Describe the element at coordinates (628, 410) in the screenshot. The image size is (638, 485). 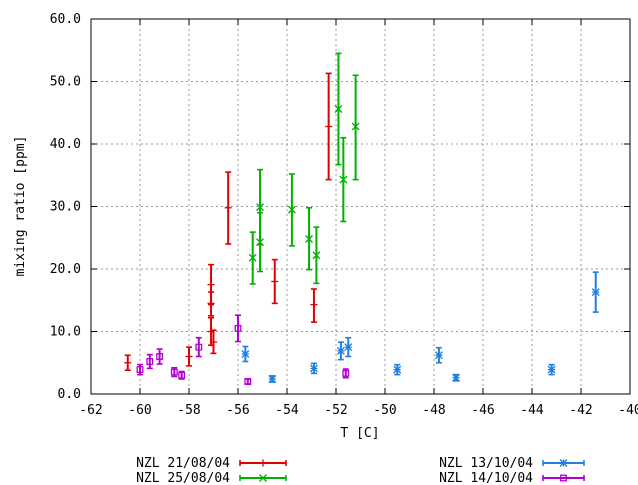
I see `x-tick-label: -40` at that location.